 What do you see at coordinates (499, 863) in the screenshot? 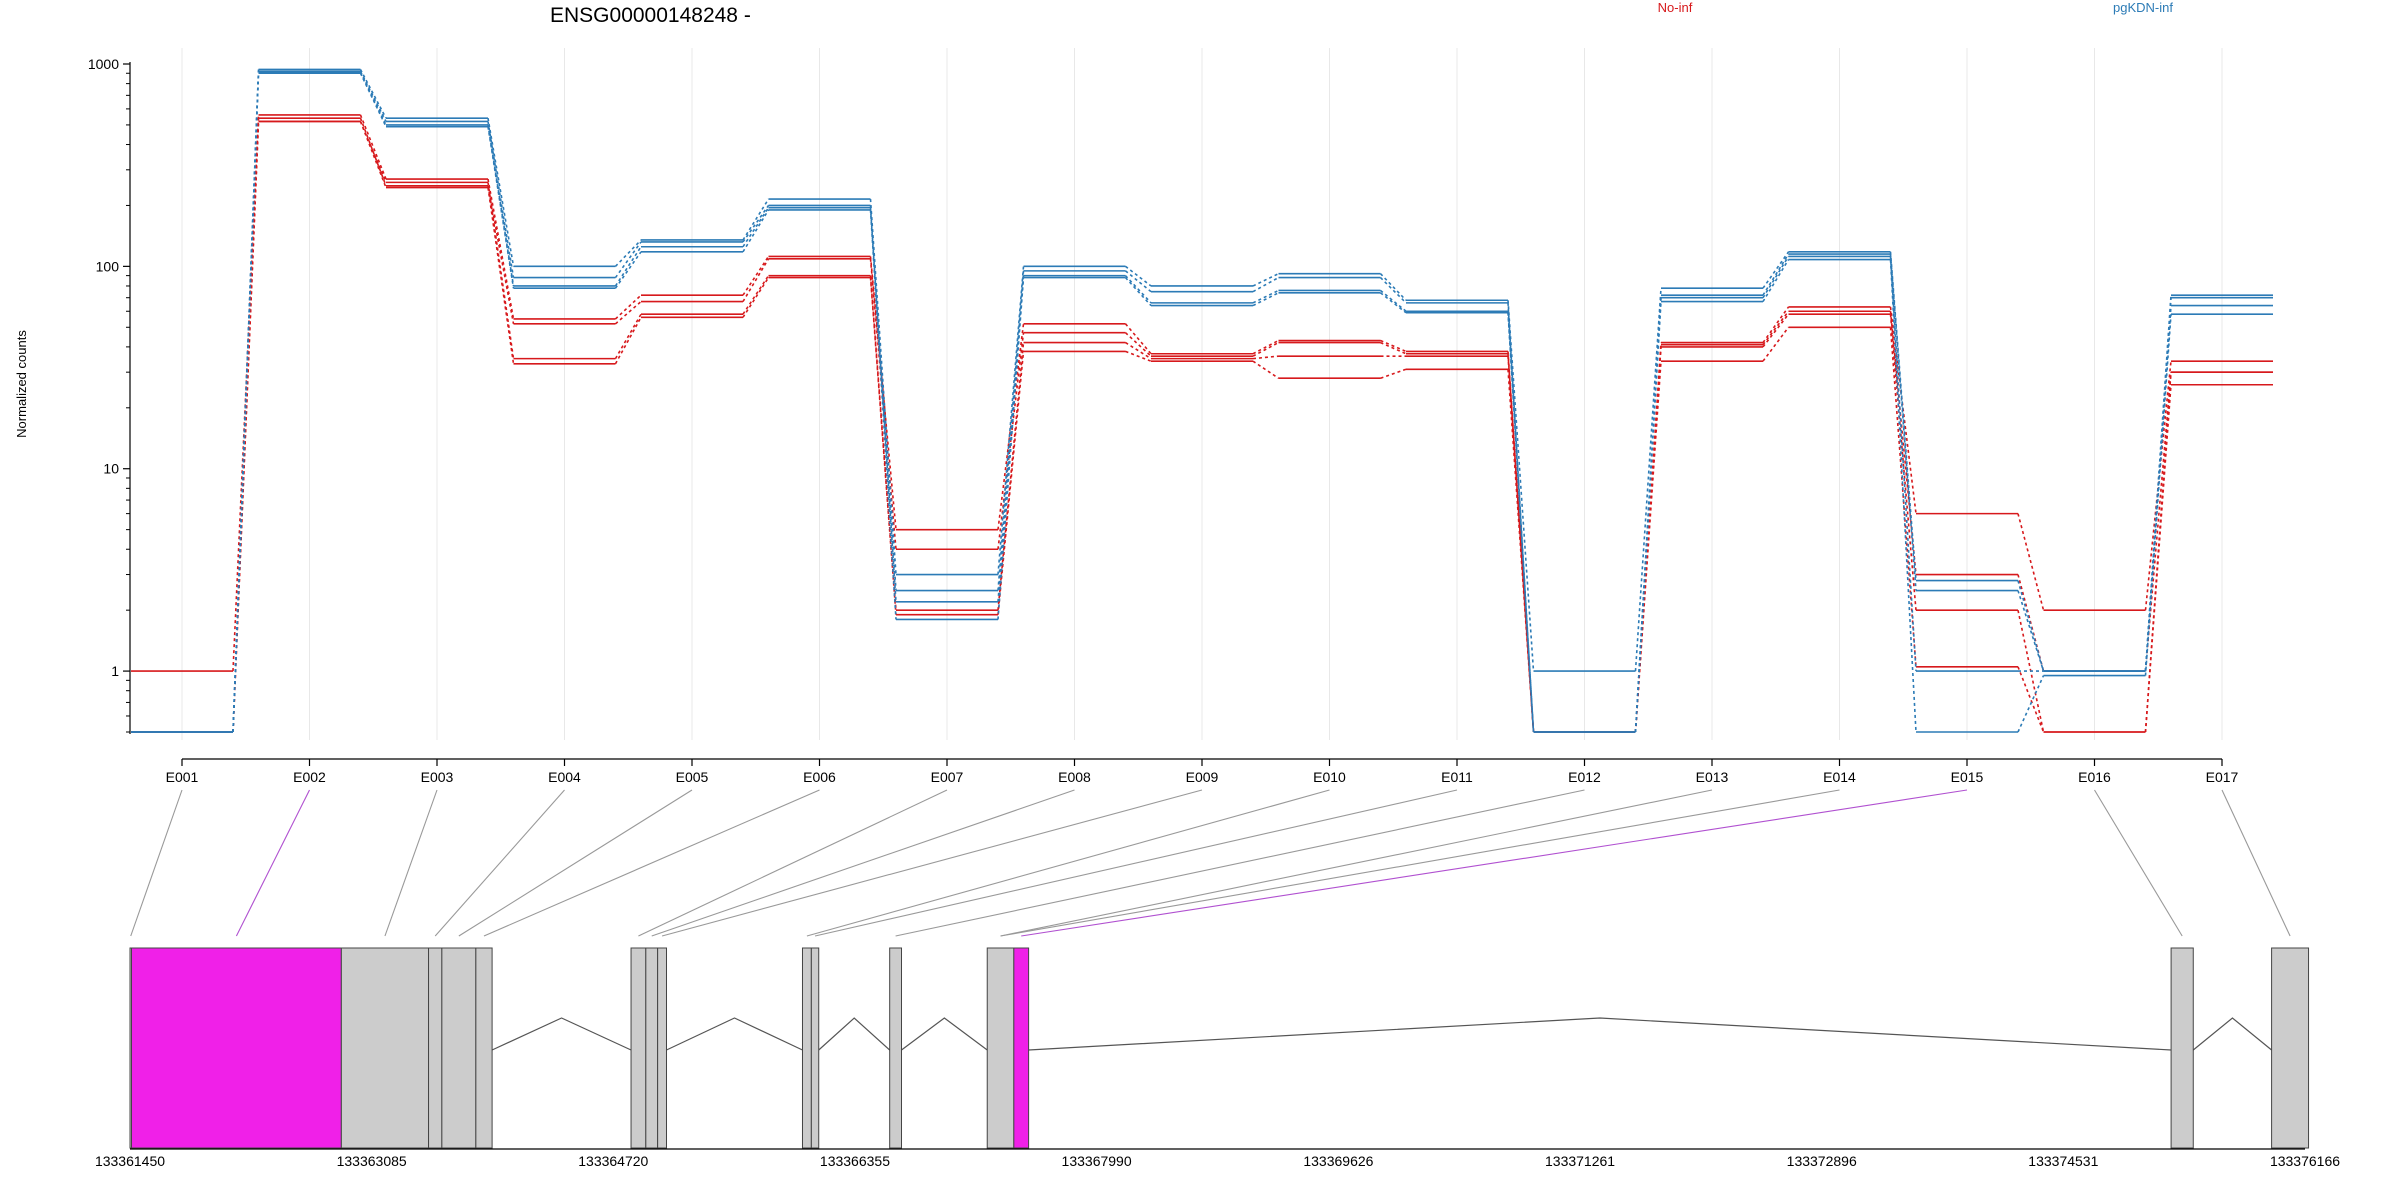
I see `exon-connector-e004` at bounding box center [499, 863].